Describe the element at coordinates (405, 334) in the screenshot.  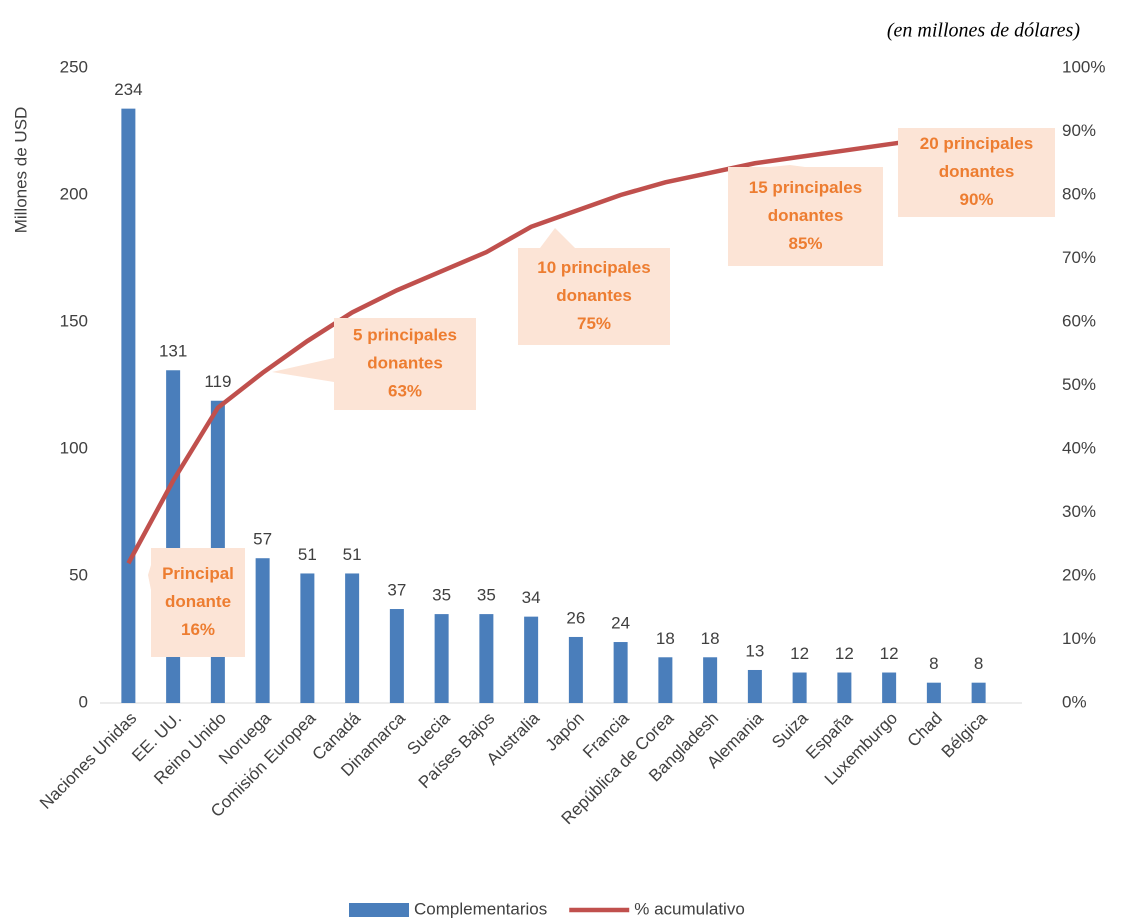
I see `annotation-text: 5 principales` at that location.